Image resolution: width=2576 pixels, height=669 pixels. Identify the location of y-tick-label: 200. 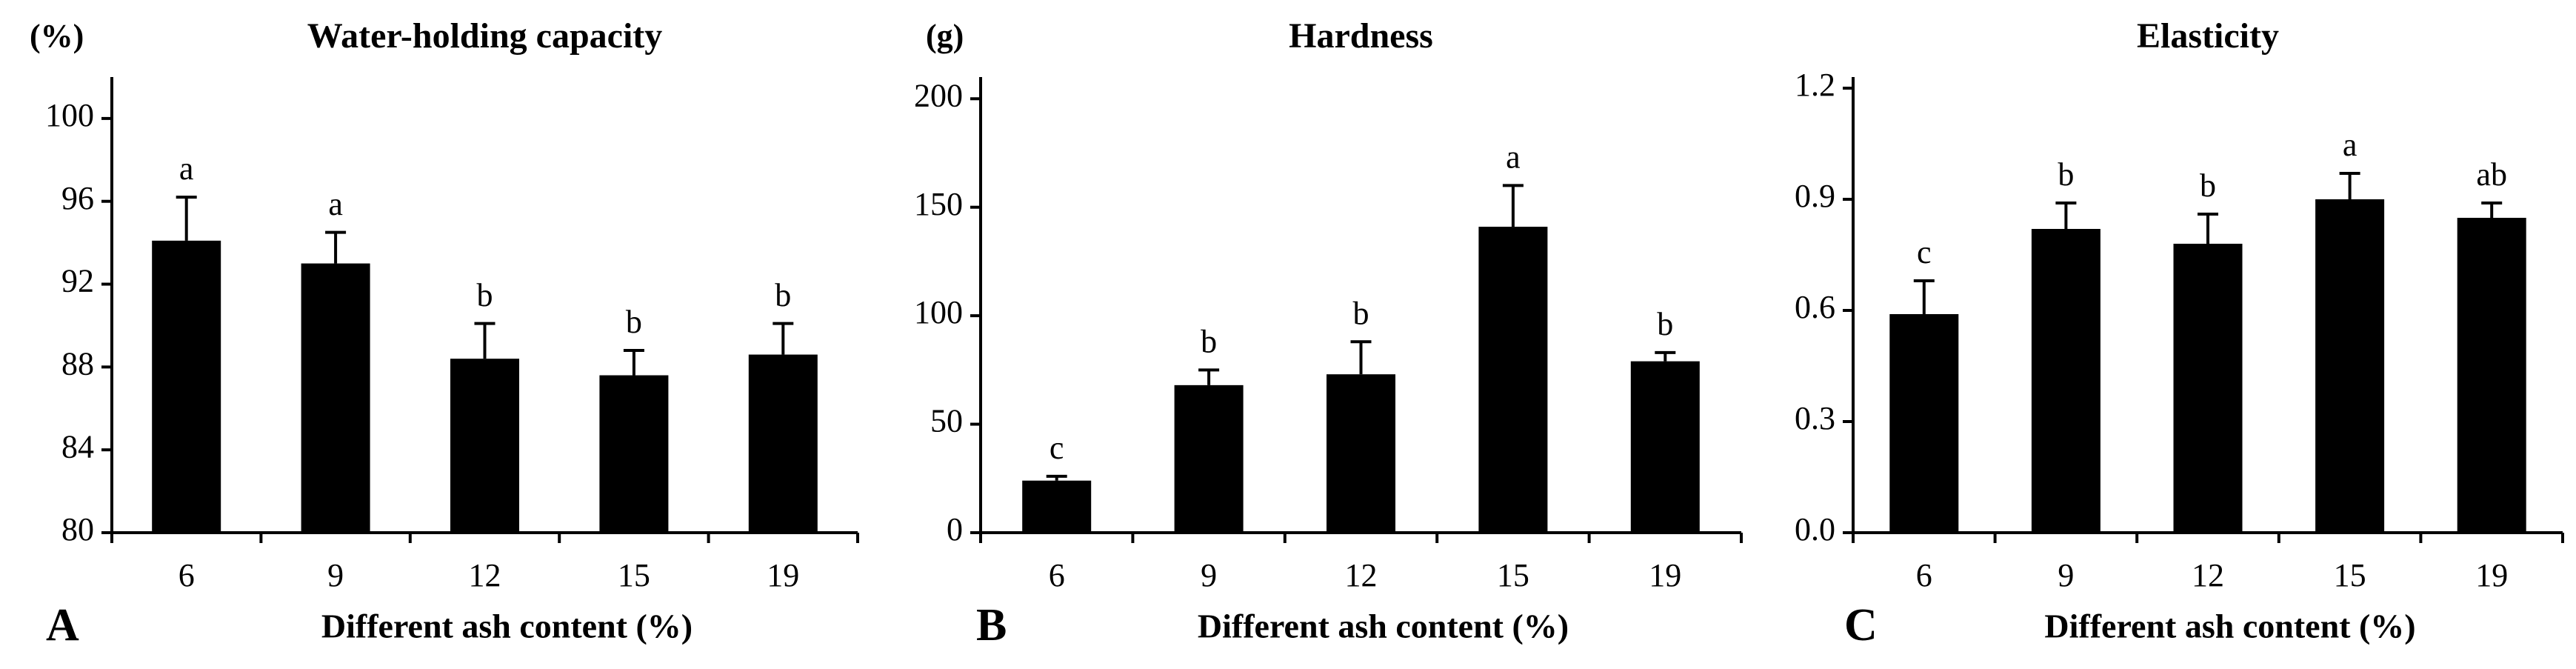
(938, 95).